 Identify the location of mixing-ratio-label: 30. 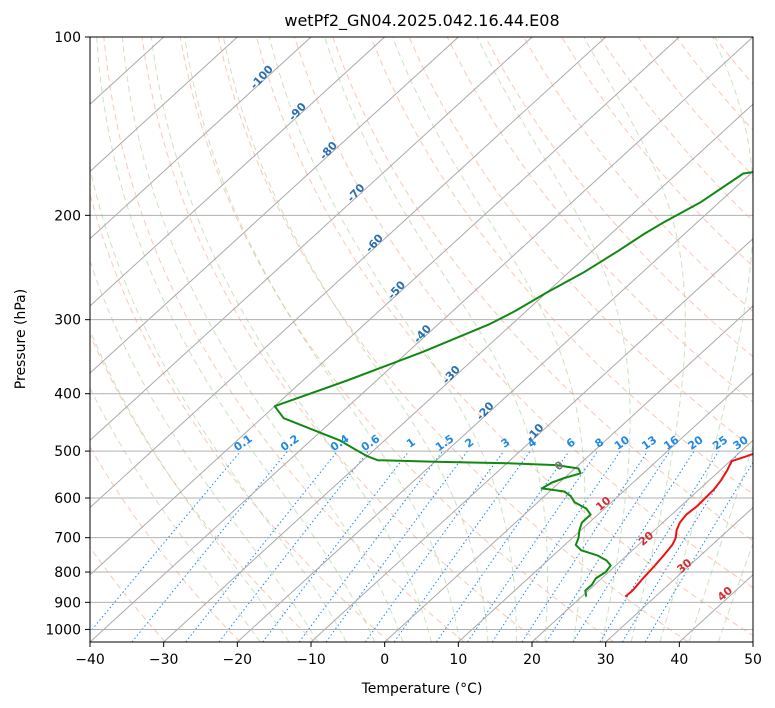
(741, 443).